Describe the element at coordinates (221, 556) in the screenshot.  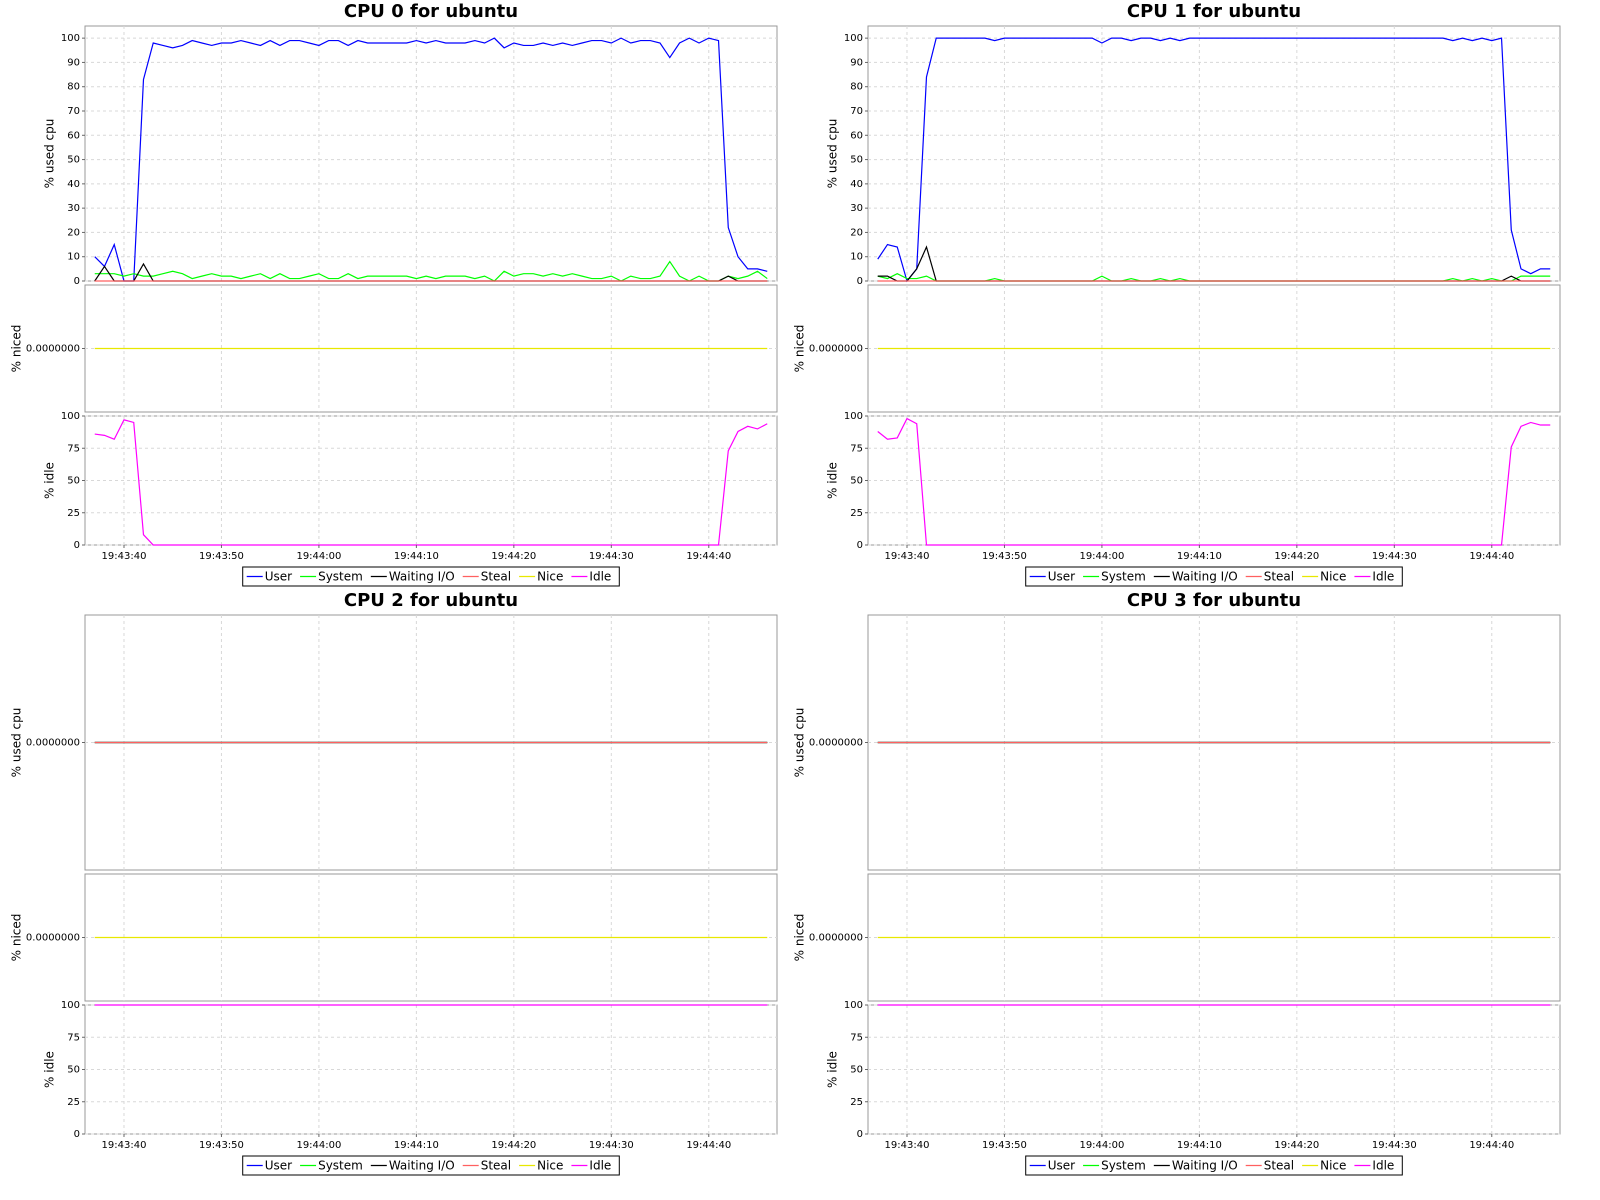
I see `x-tick-label: 19:43:50` at that location.